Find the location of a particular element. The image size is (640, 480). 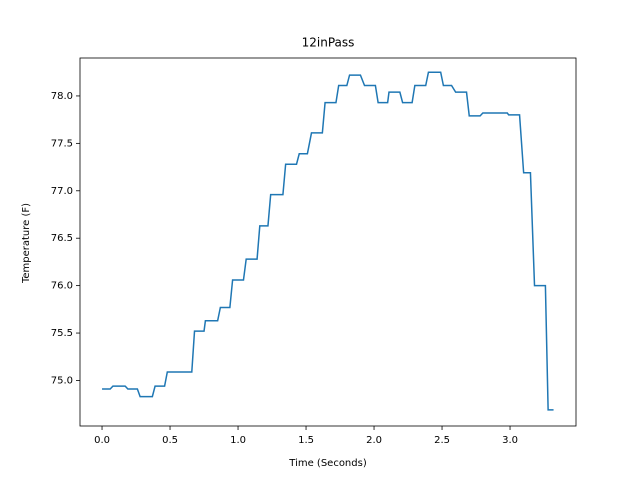

x-tick-label: 3.0 is located at coordinates (510, 440).